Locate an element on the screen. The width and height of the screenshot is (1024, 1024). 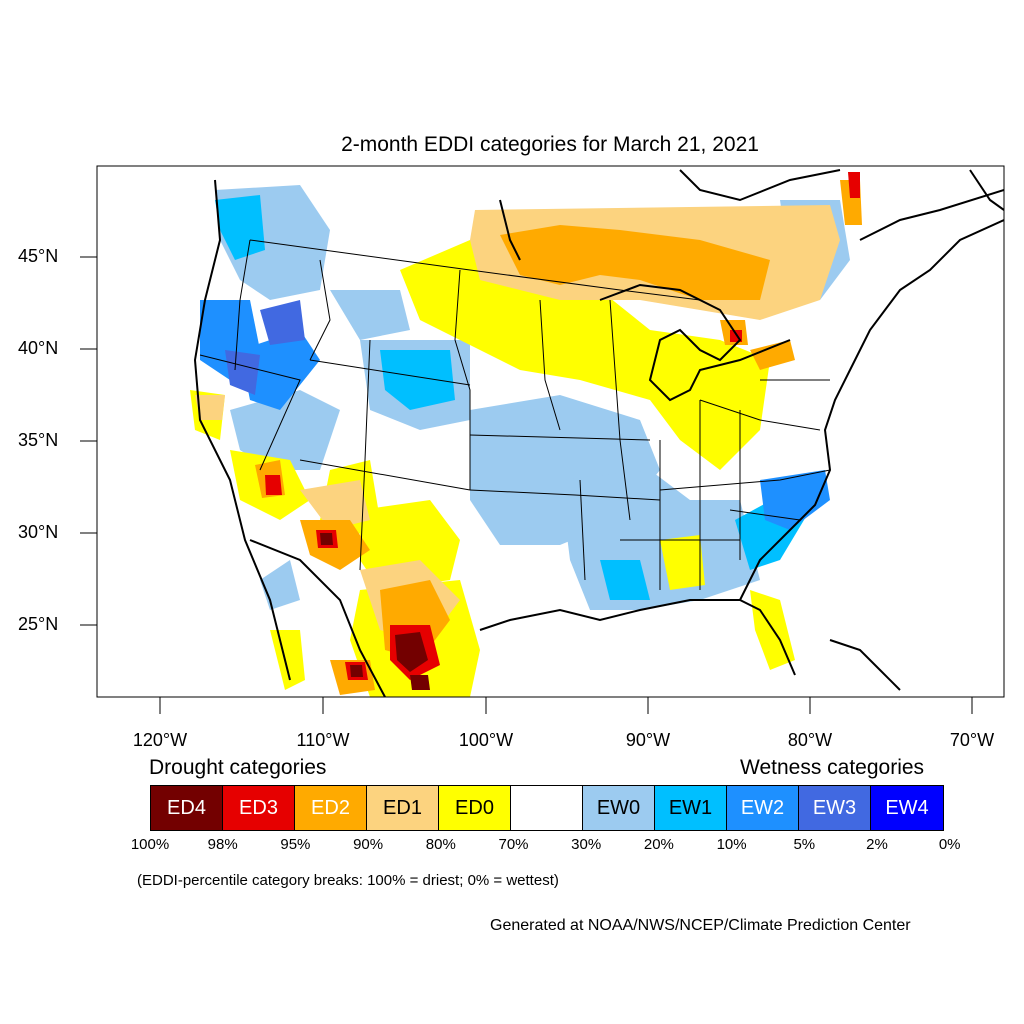
legend-box-ew2: EW2 is located at coordinates (763, 808).